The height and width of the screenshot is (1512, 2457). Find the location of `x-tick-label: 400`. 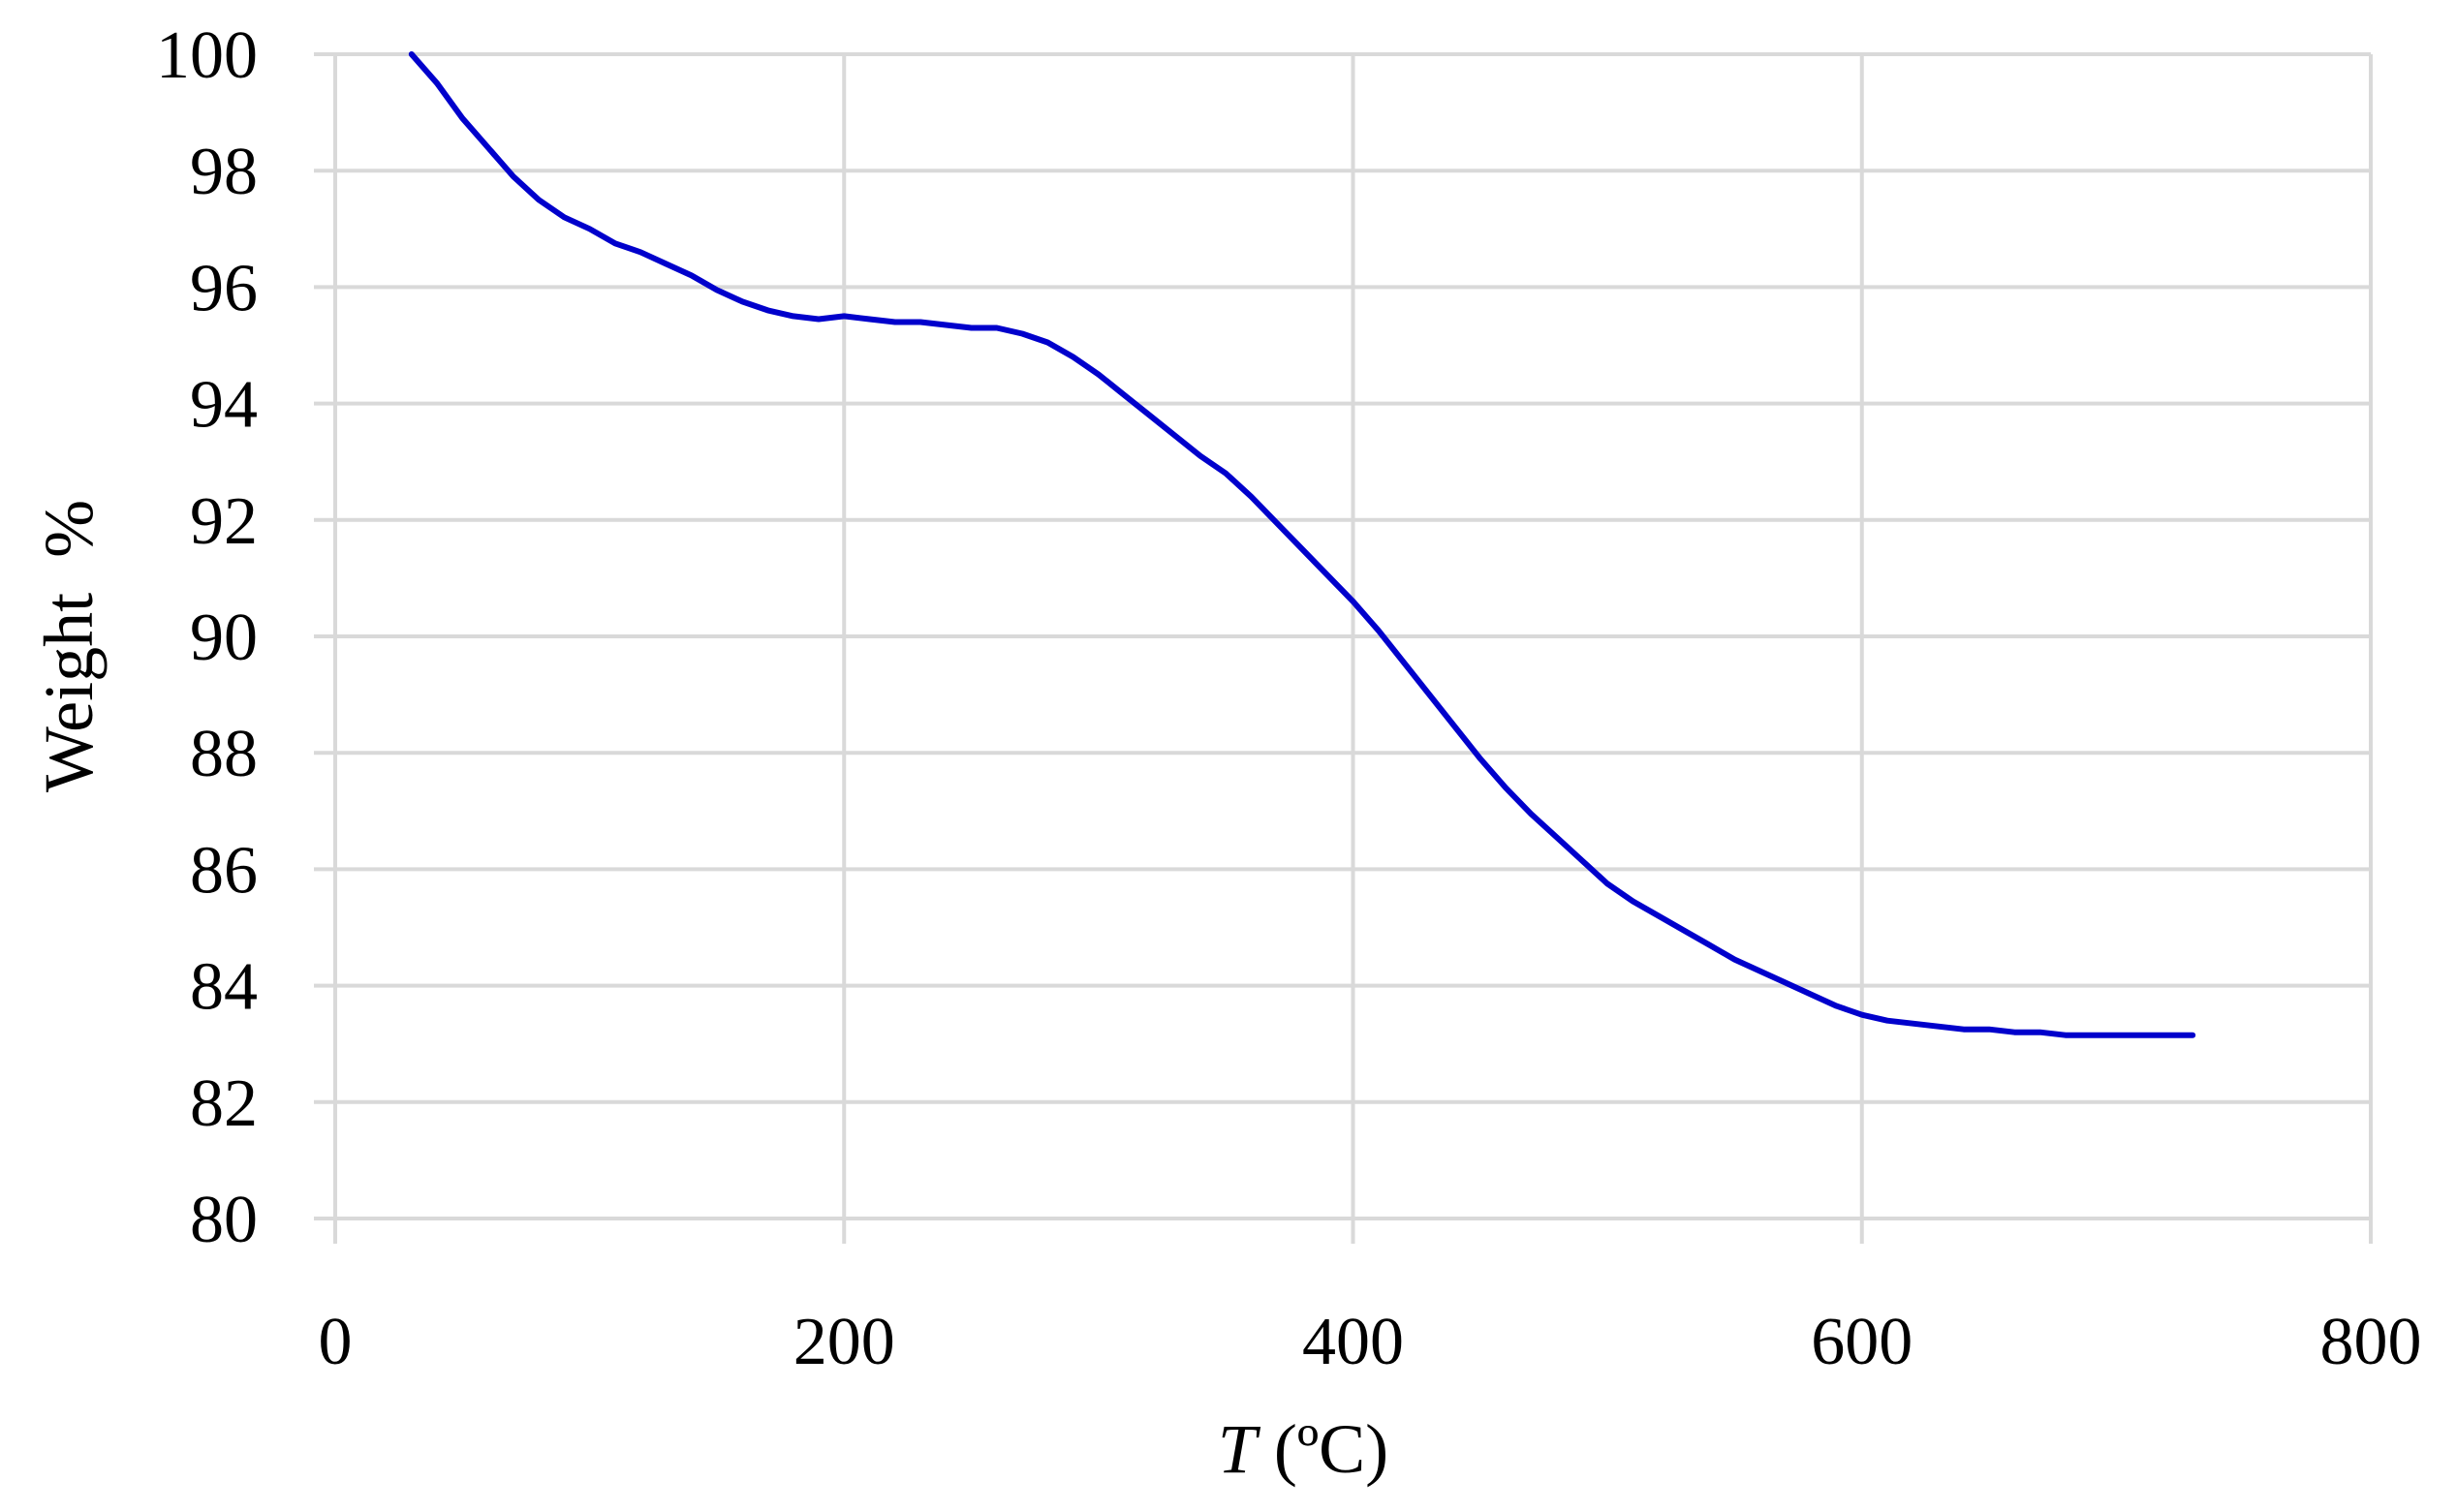

x-tick-label: 400 is located at coordinates (1353, 1342).